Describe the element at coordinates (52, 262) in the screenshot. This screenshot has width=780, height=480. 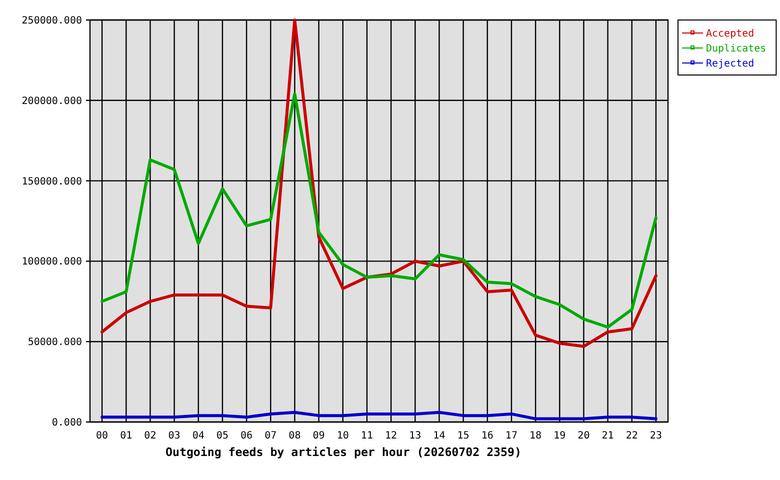
I see `y-tick-label: 100000.000` at that location.